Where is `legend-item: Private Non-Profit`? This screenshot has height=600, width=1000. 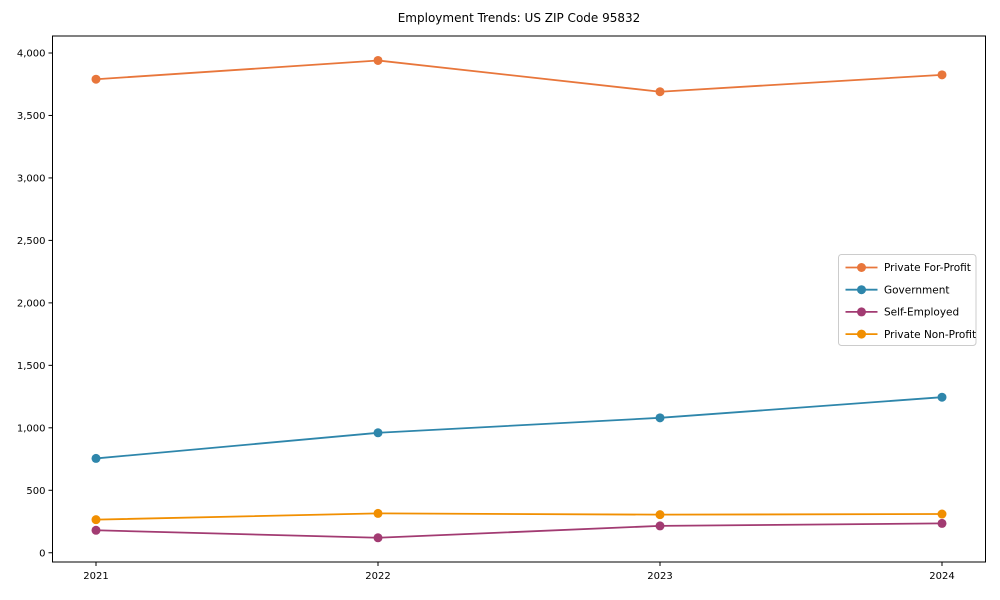
legend-item: Private Non-Profit is located at coordinates (910, 335).